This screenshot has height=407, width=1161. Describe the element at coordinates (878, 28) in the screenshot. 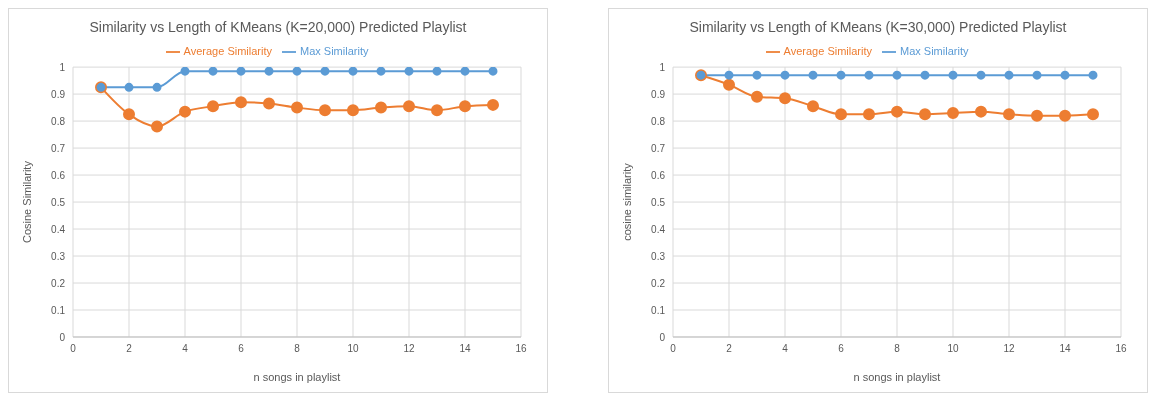

I see `chart-title: Similarity vs Length of KMeans (K=30,000) Predicted Playlist` at that location.